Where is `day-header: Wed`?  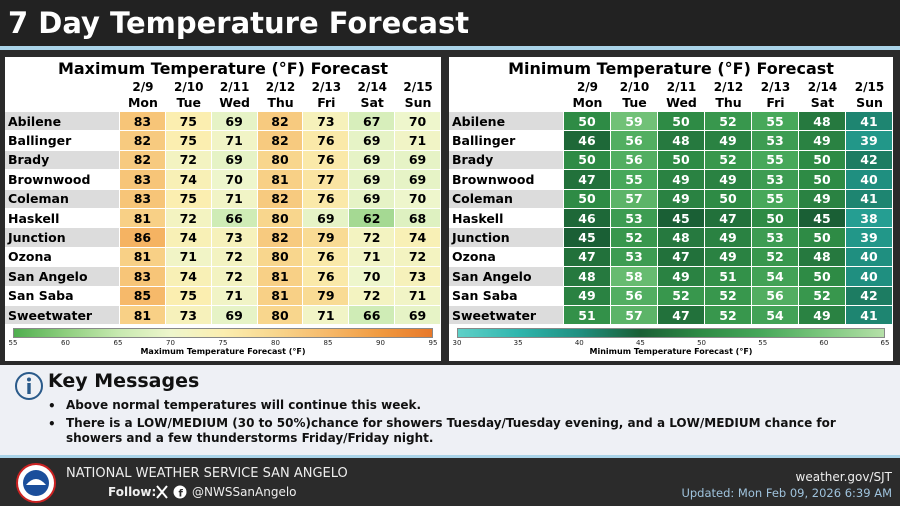 day-header: Wed is located at coordinates (681, 102).